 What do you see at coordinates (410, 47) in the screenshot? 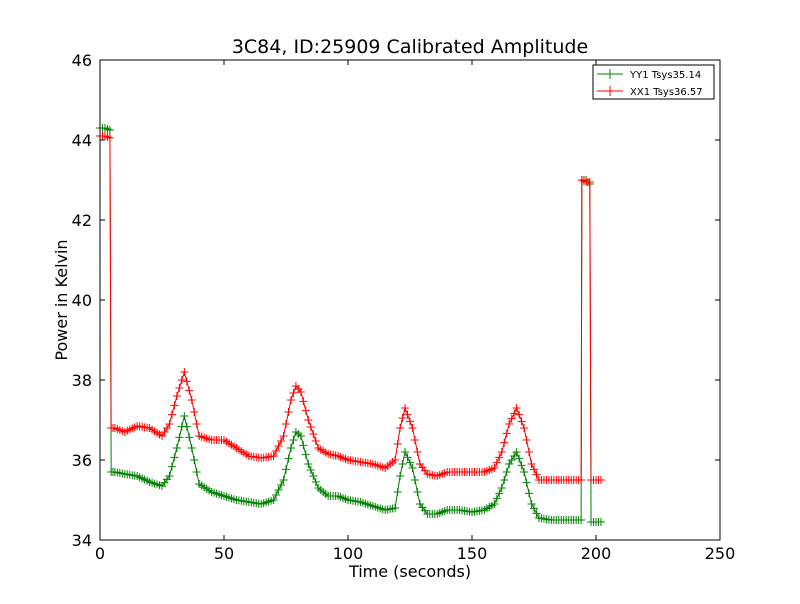
I see `chart-title: 3C84, ID:25909 Calibrated Amplitude` at bounding box center [410, 47].